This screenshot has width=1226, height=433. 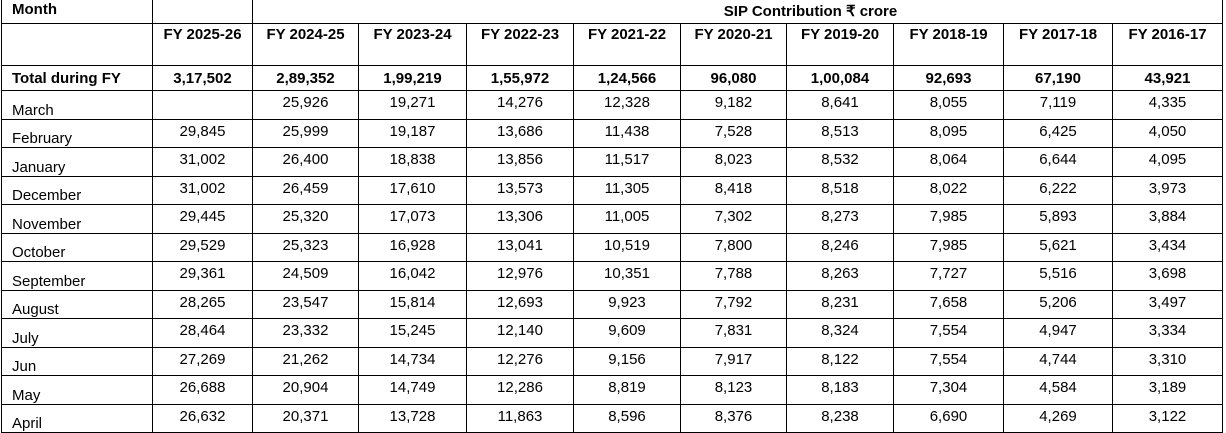 I want to click on table-cell: 16,928, so click(x=412, y=247).